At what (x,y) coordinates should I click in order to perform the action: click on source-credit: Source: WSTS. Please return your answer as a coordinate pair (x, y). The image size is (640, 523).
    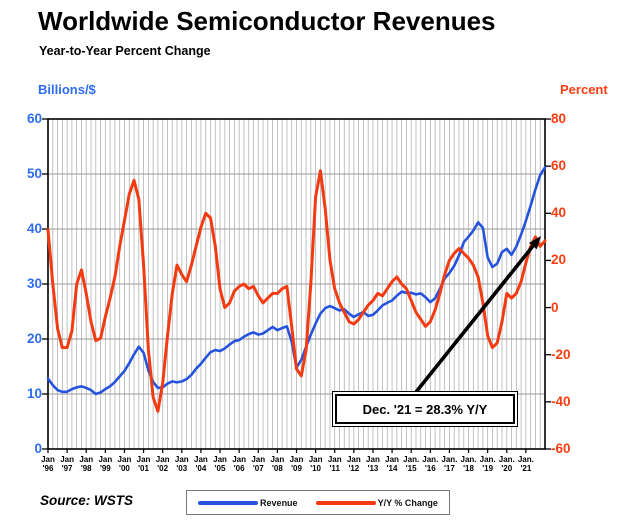
    Looking at the image, I should click on (87, 500).